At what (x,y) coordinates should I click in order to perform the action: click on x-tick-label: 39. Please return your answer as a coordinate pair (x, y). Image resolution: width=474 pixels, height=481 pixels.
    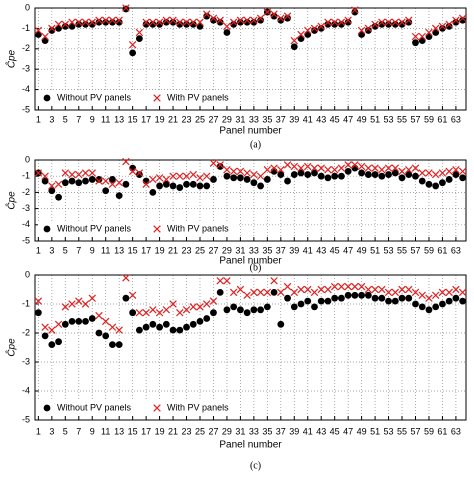
    Looking at the image, I should click on (294, 431).